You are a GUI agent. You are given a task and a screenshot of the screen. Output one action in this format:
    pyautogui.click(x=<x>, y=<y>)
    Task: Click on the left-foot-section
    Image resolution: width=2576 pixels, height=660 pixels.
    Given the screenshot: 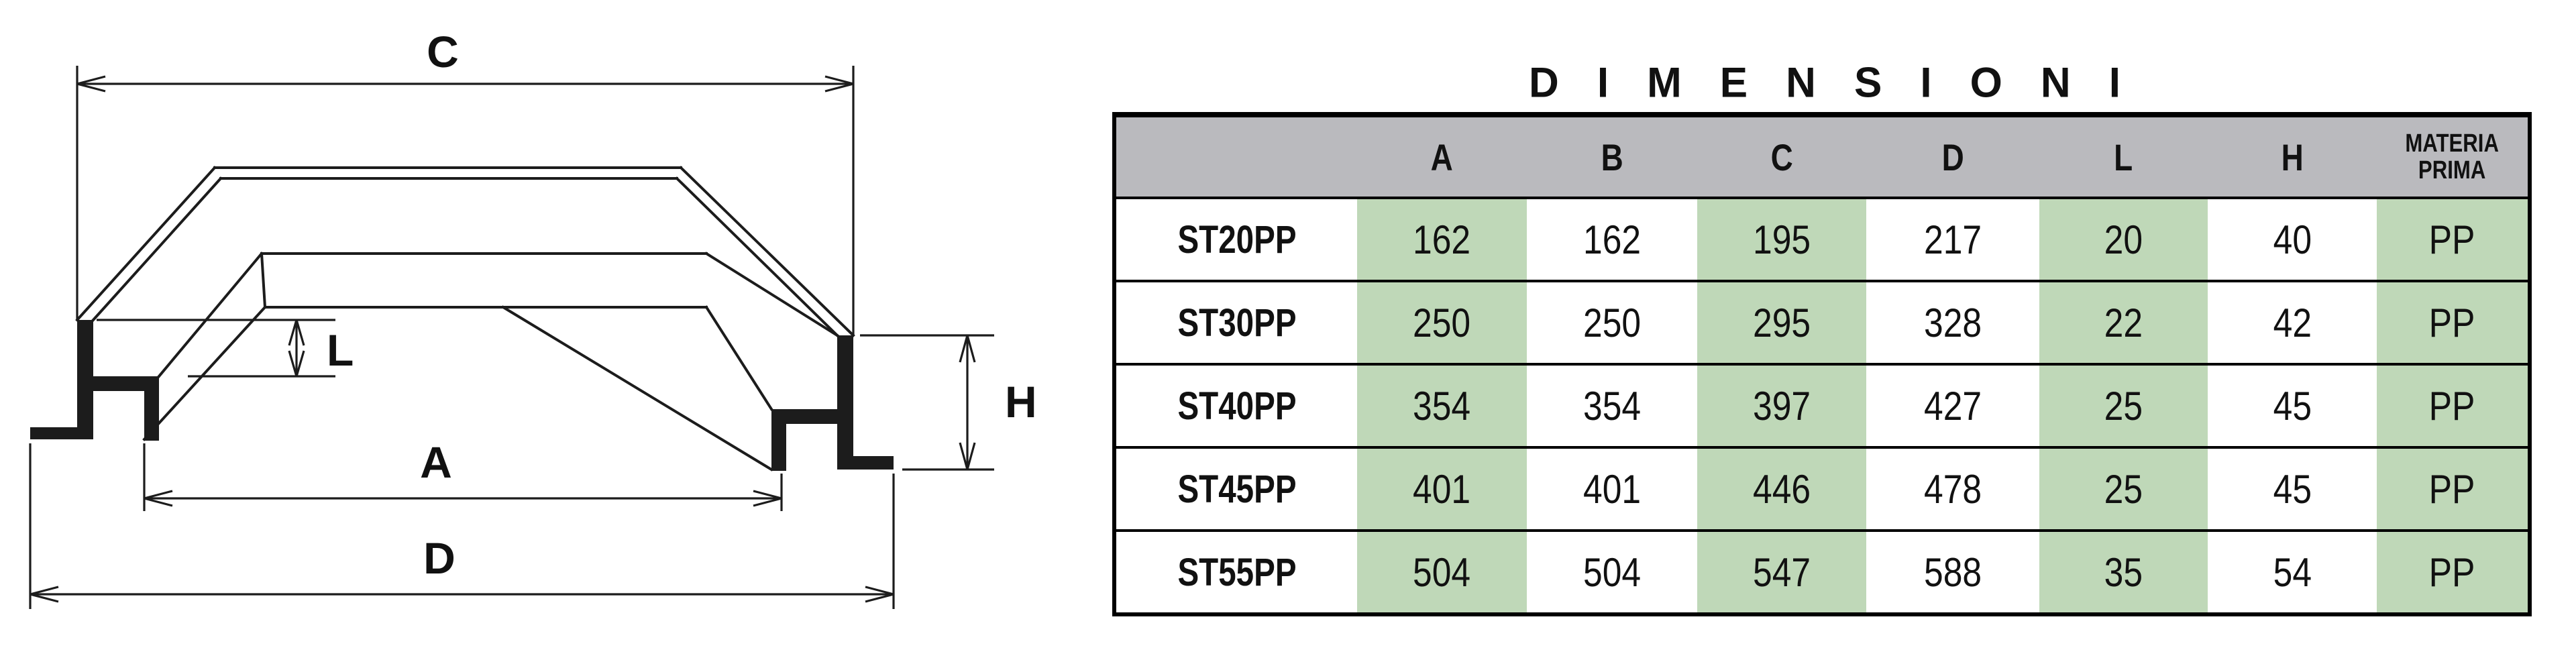 What is the action you would take?
    pyautogui.click(x=94, y=381)
    